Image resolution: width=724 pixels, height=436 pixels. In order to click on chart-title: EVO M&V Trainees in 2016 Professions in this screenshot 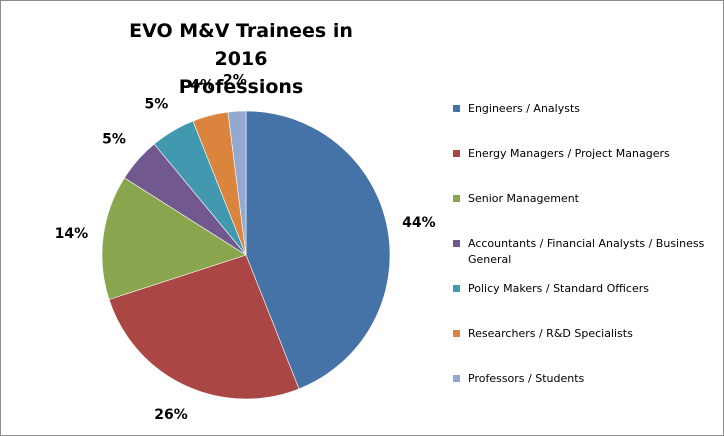, I will do `click(241, 59)`.